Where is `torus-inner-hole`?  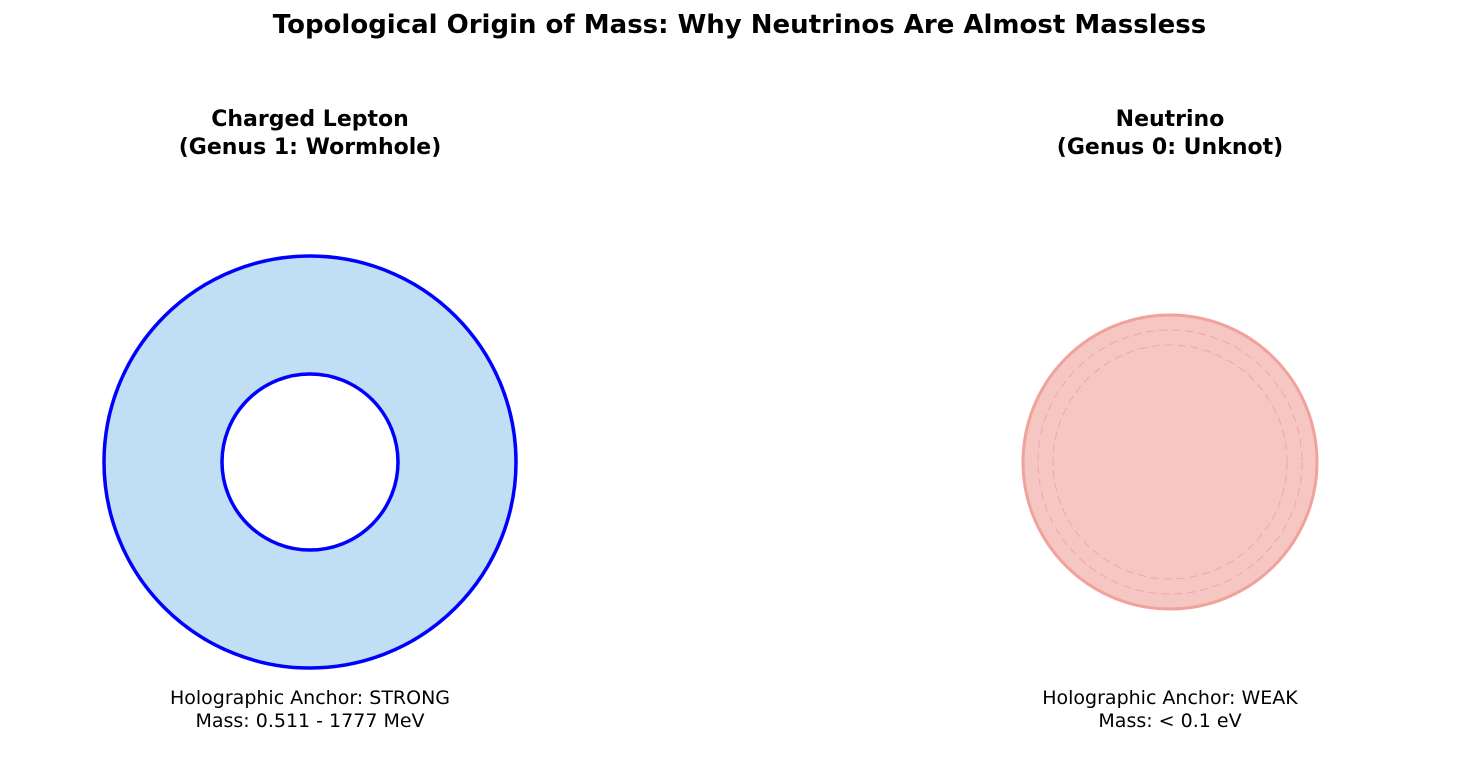 torus-inner-hole is located at coordinates (310, 462).